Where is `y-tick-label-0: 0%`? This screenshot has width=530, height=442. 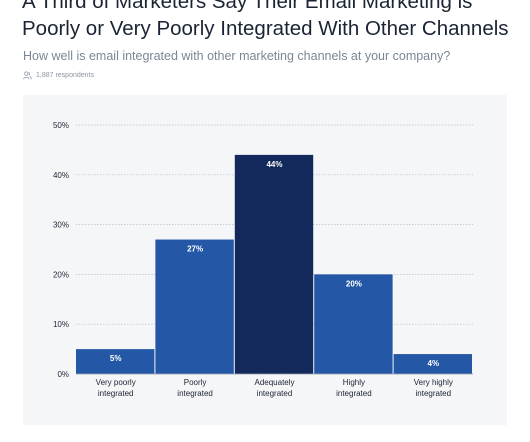 y-tick-label-0: 0% is located at coordinates (63, 374).